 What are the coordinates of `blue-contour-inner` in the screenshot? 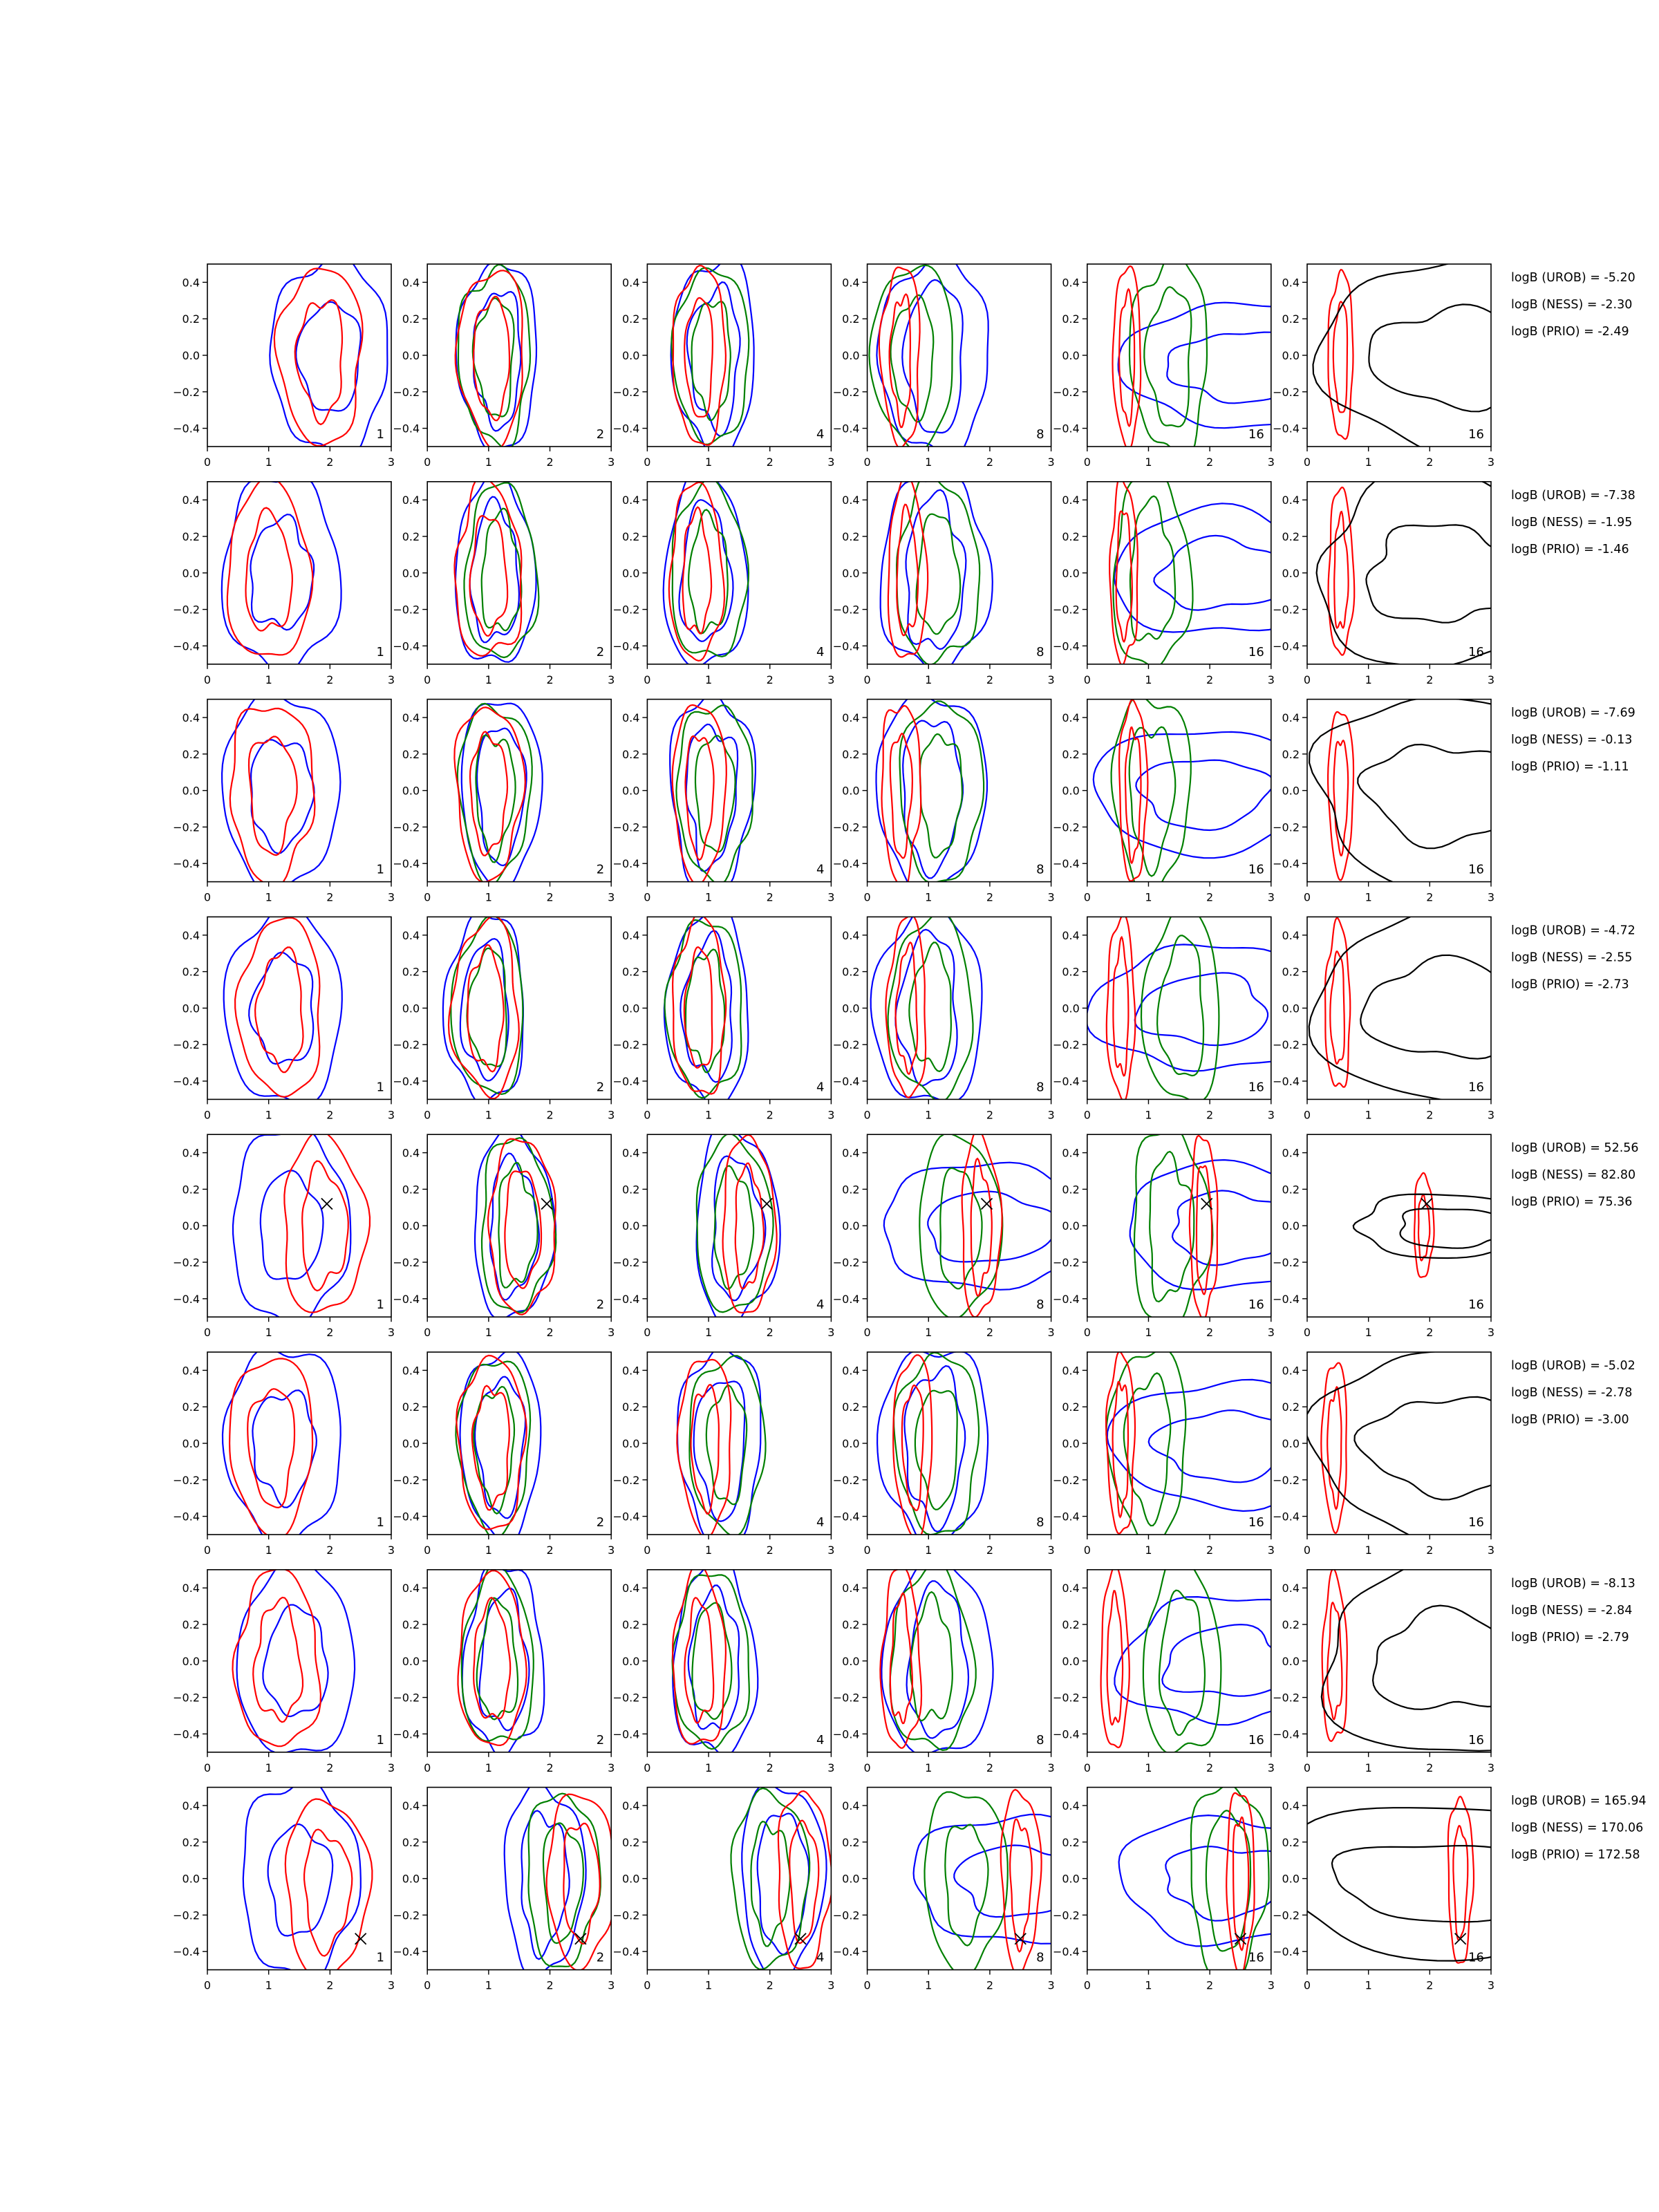 It's located at (282, 572).